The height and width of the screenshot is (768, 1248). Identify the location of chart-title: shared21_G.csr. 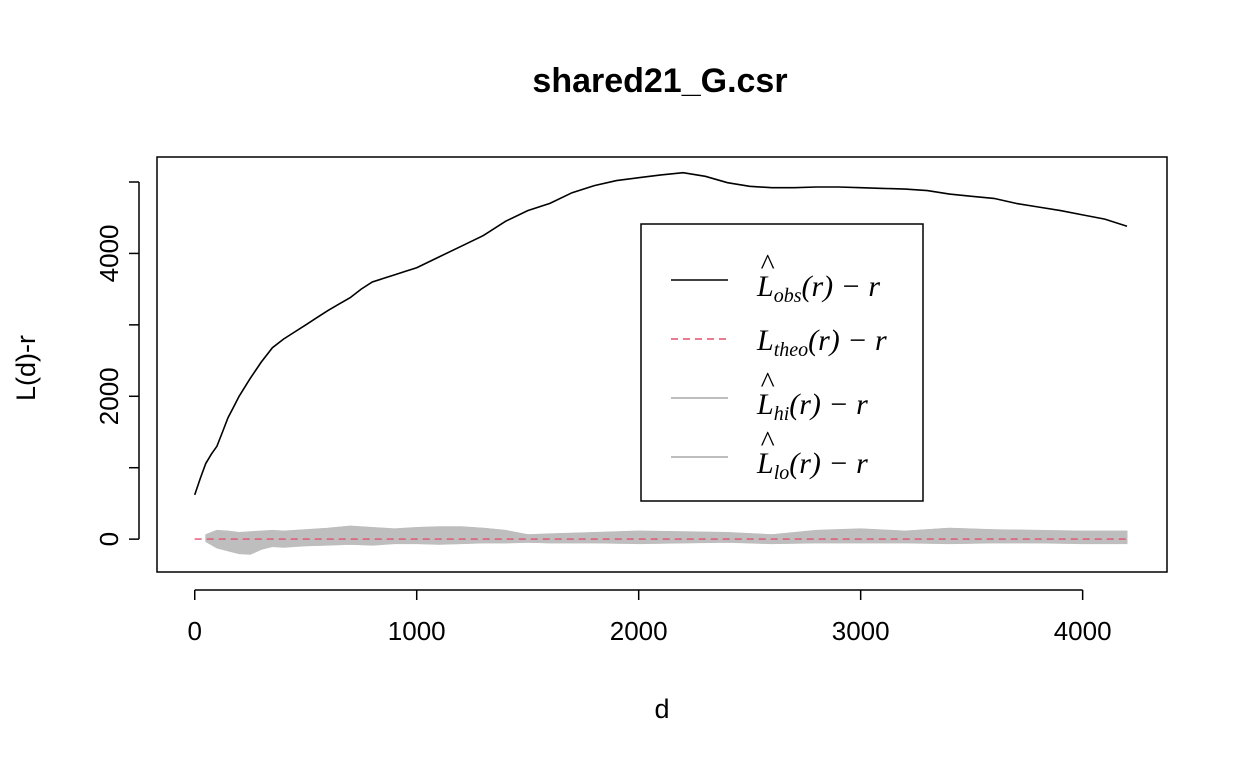
(659, 81).